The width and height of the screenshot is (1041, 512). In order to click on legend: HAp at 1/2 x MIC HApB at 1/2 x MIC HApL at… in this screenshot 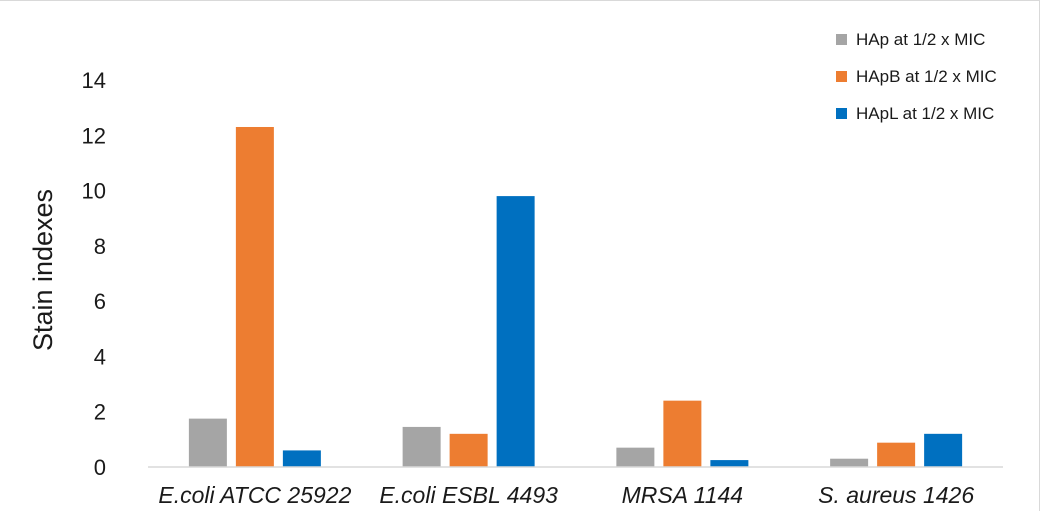, I will do `click(916, 76)`.